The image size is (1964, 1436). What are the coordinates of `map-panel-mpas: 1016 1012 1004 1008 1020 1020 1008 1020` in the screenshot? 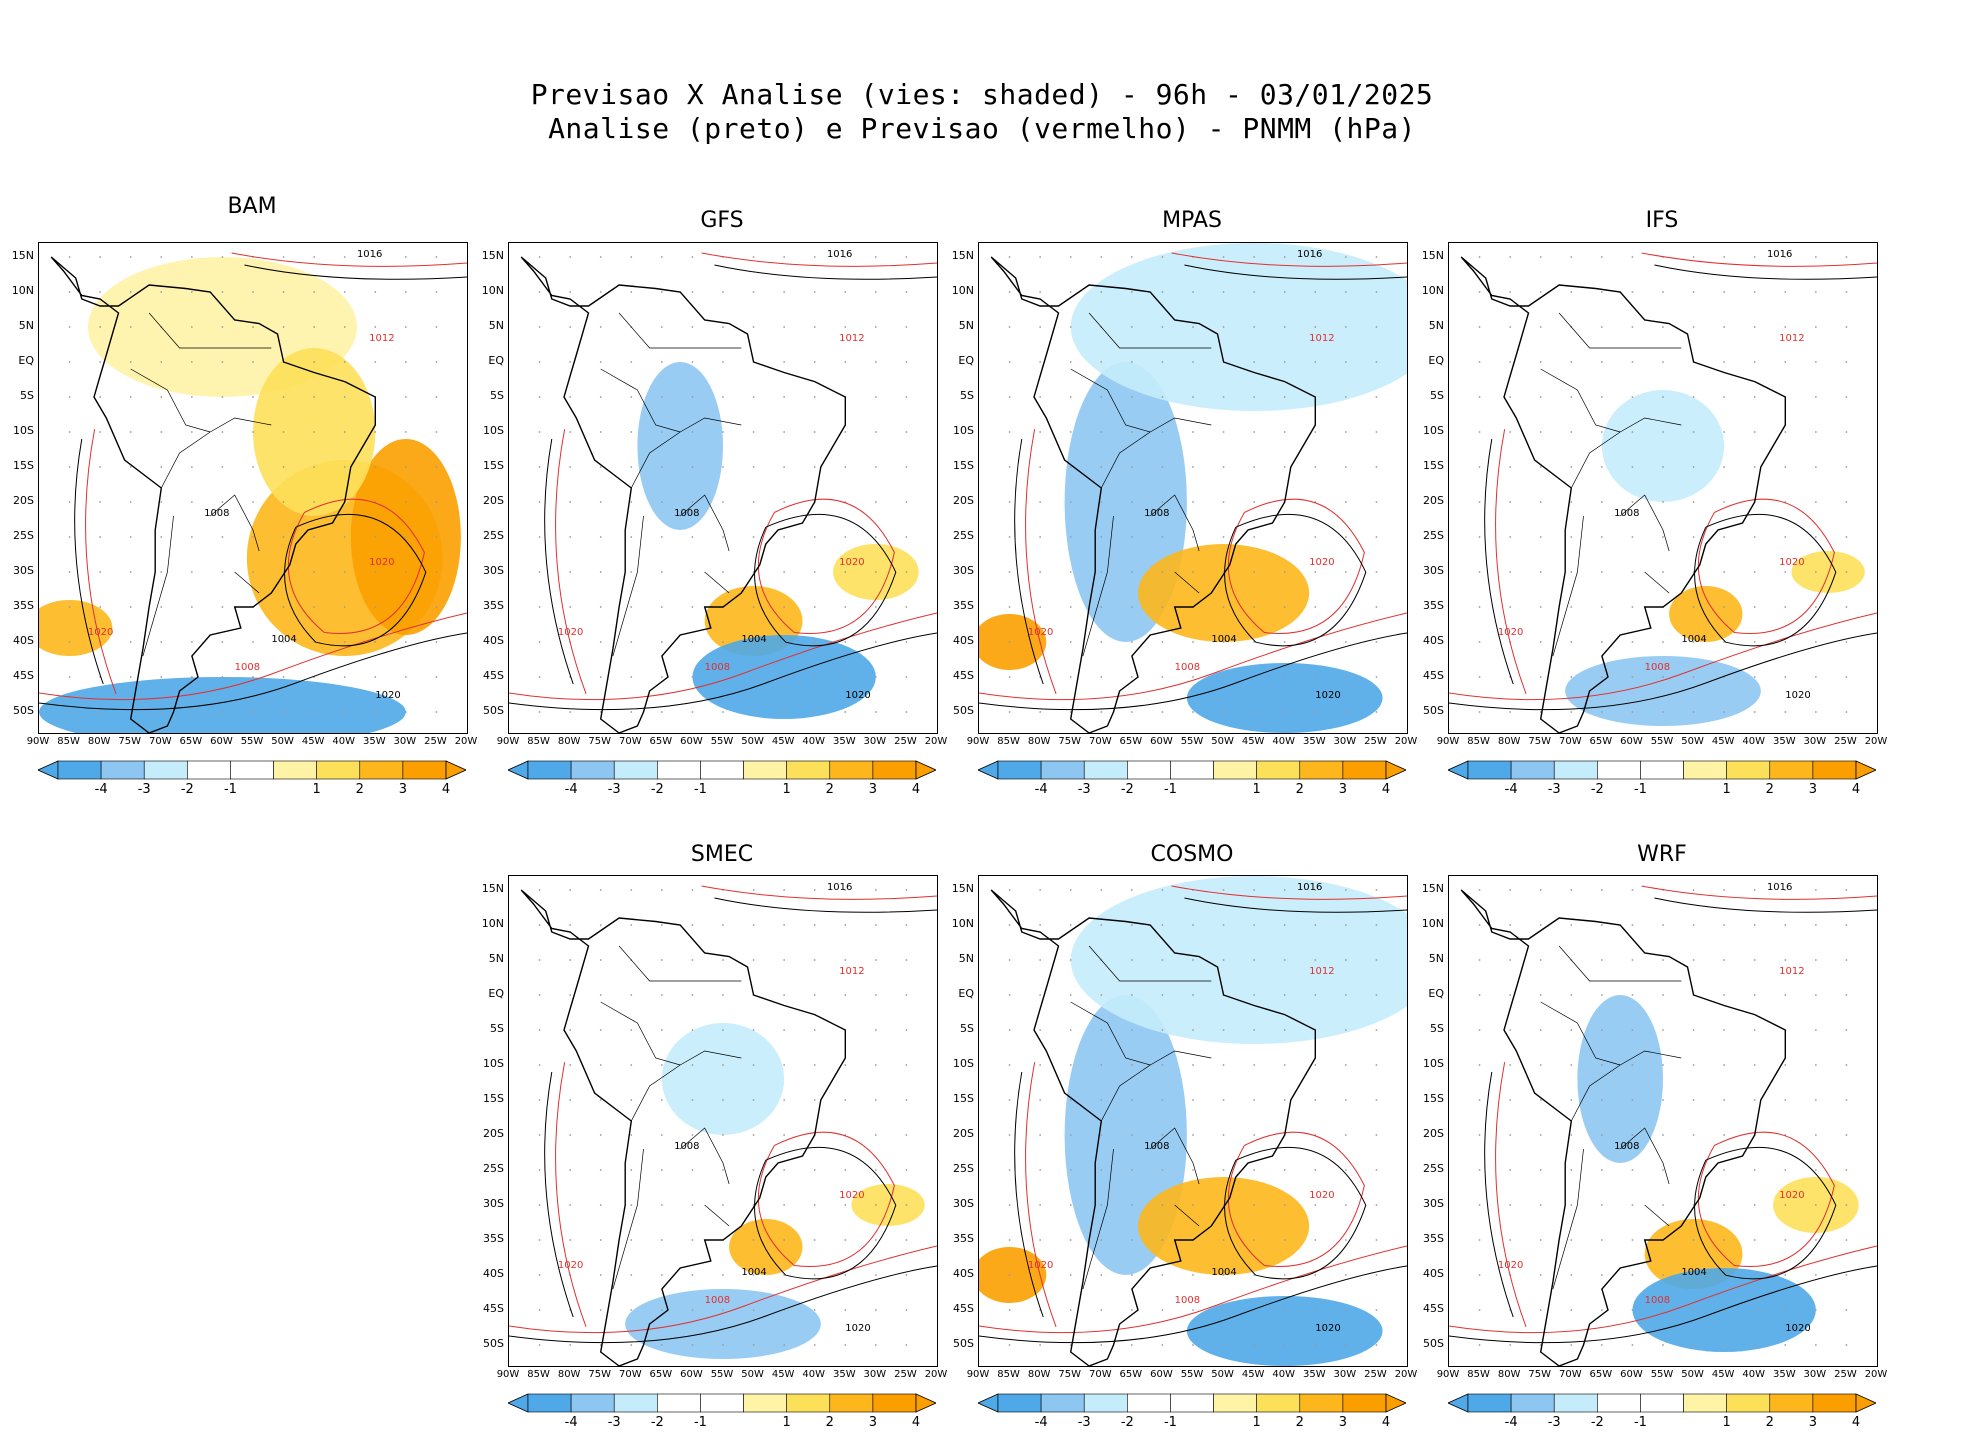 It's located at (1193, 488).